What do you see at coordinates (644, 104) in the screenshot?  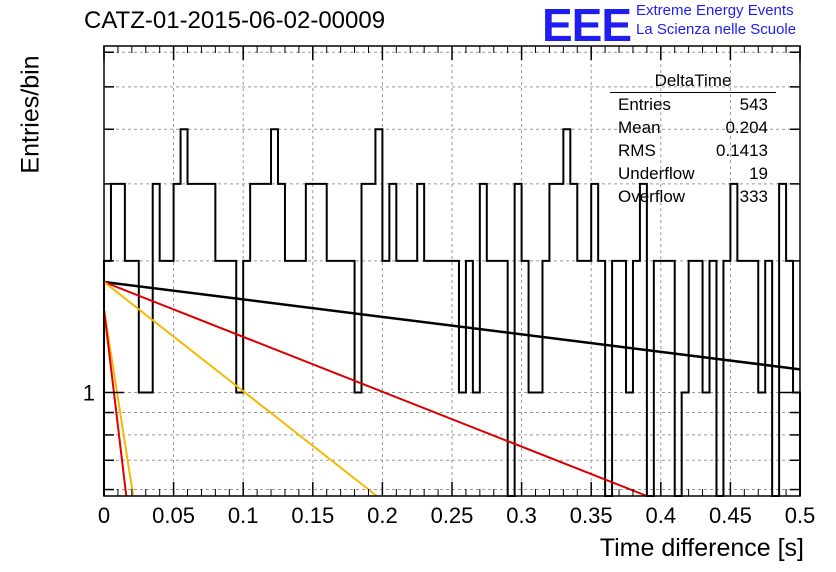 I see `stats-label: Entries` at bounding box center [644, 104].